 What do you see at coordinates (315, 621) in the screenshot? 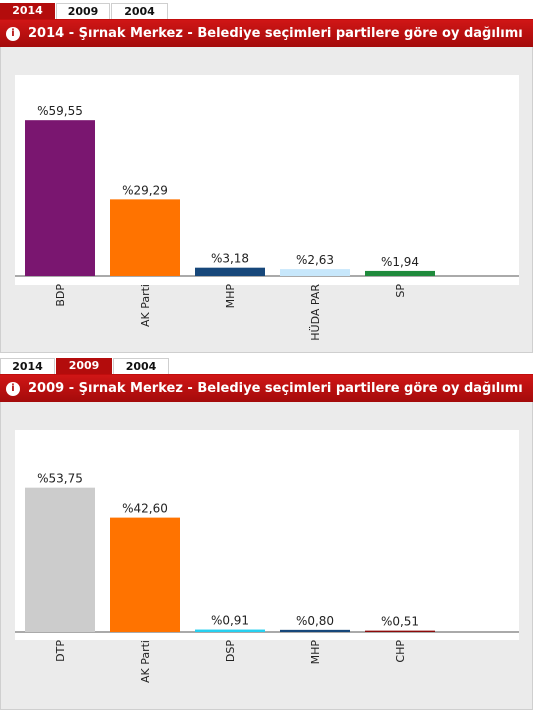
I see `data-label: %0,80` at bounding box center [315, 621].